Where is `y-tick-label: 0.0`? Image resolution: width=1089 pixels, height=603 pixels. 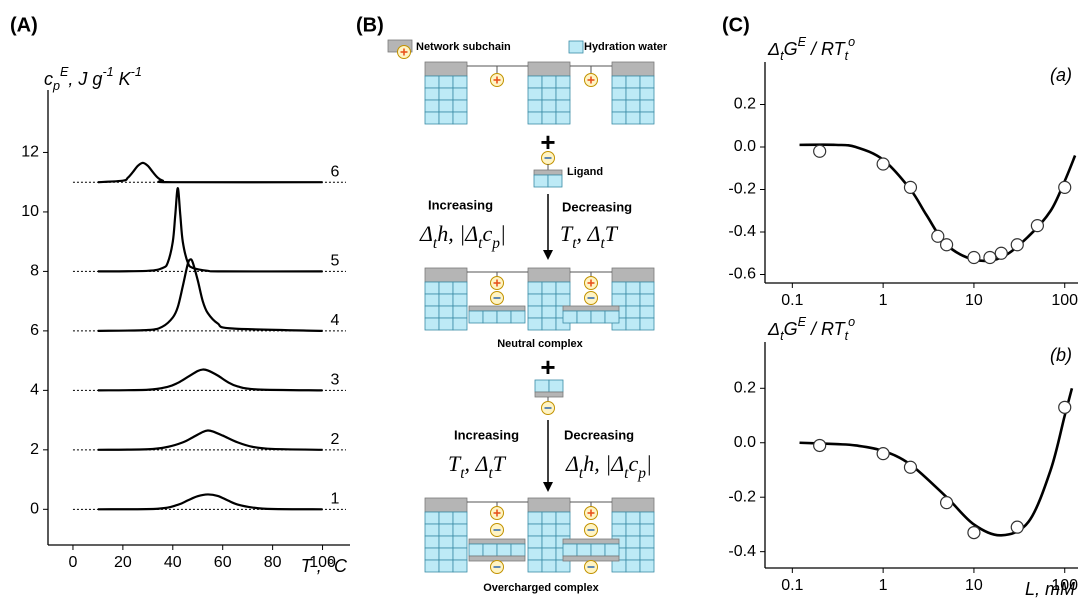 y-tick-label: 0.0 is located at coordinates (745, 442).